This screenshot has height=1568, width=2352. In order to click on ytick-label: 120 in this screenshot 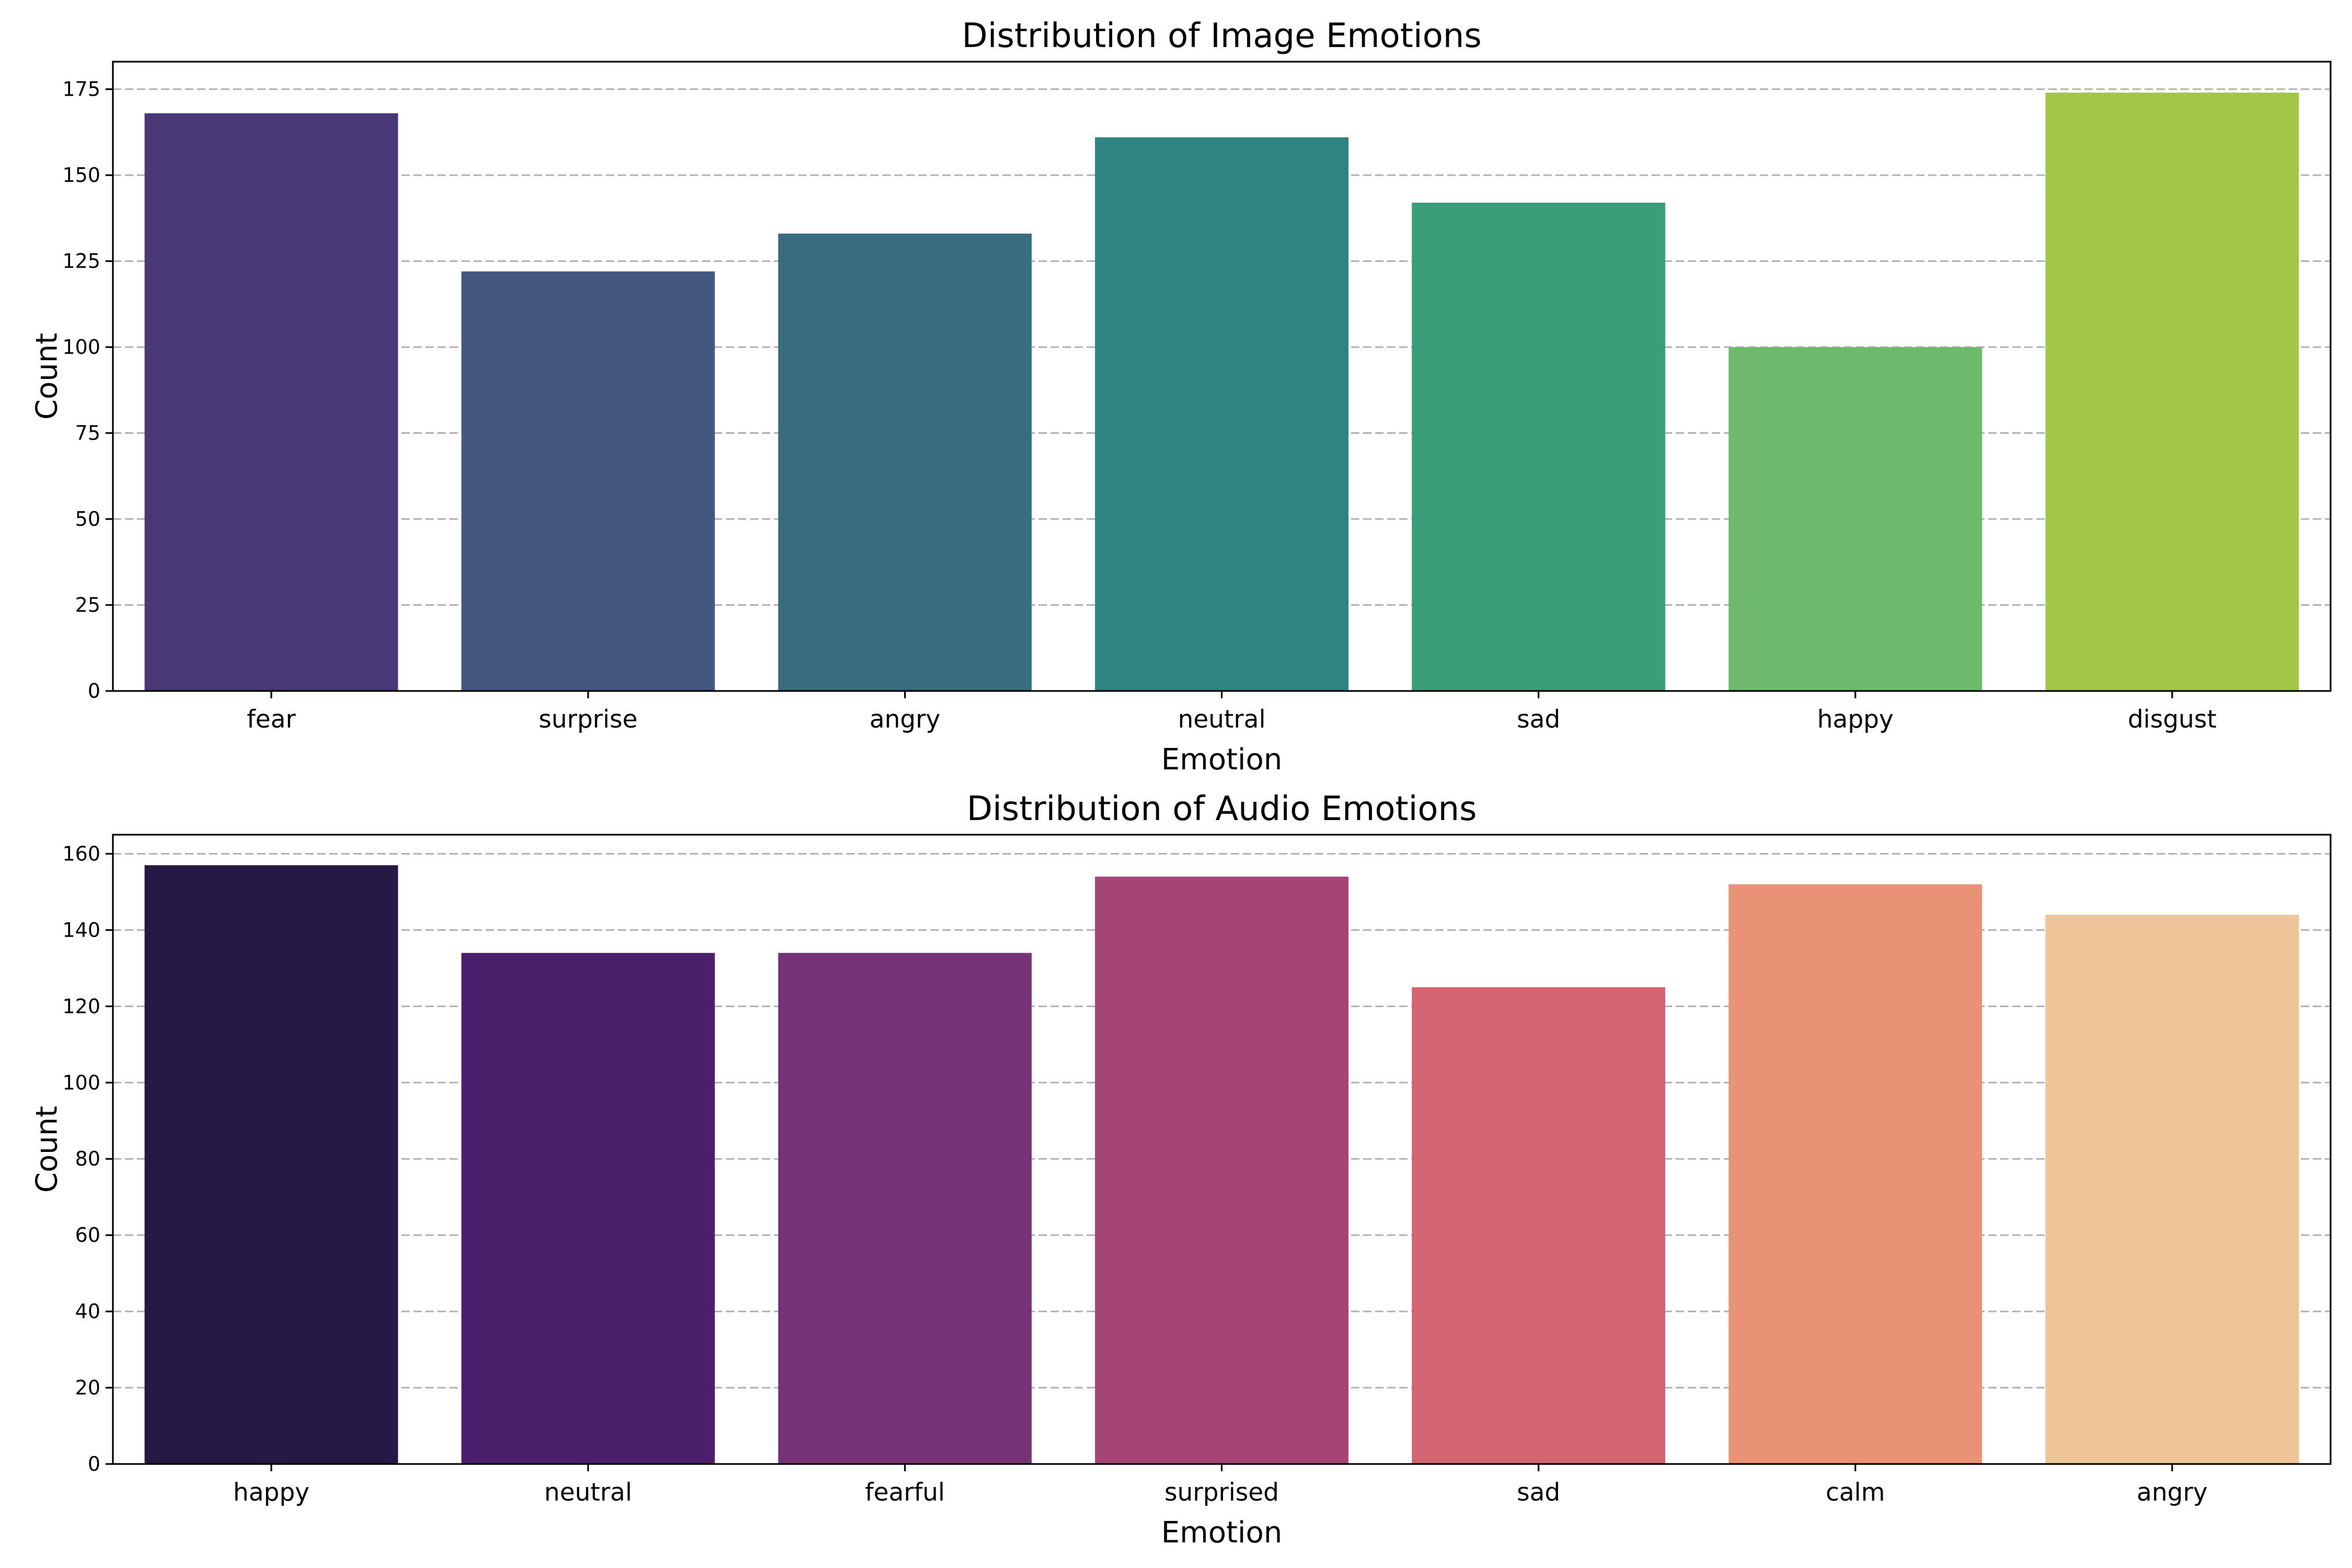, I will do `click(81, 1006)`.